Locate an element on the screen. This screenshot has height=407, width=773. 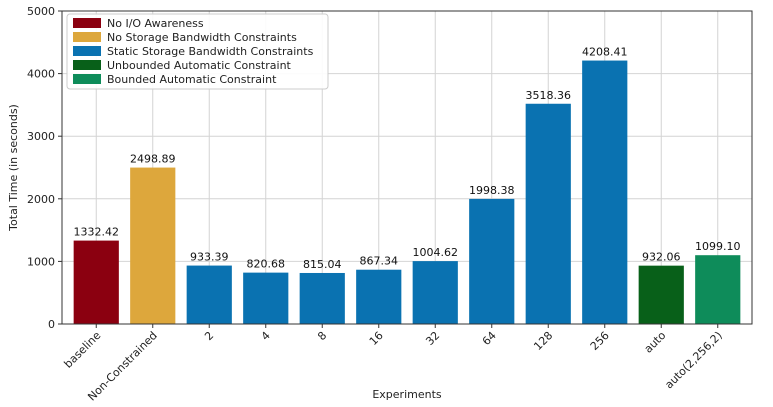
bar-value-label: 820.68 is located at coordinates (266, 264).